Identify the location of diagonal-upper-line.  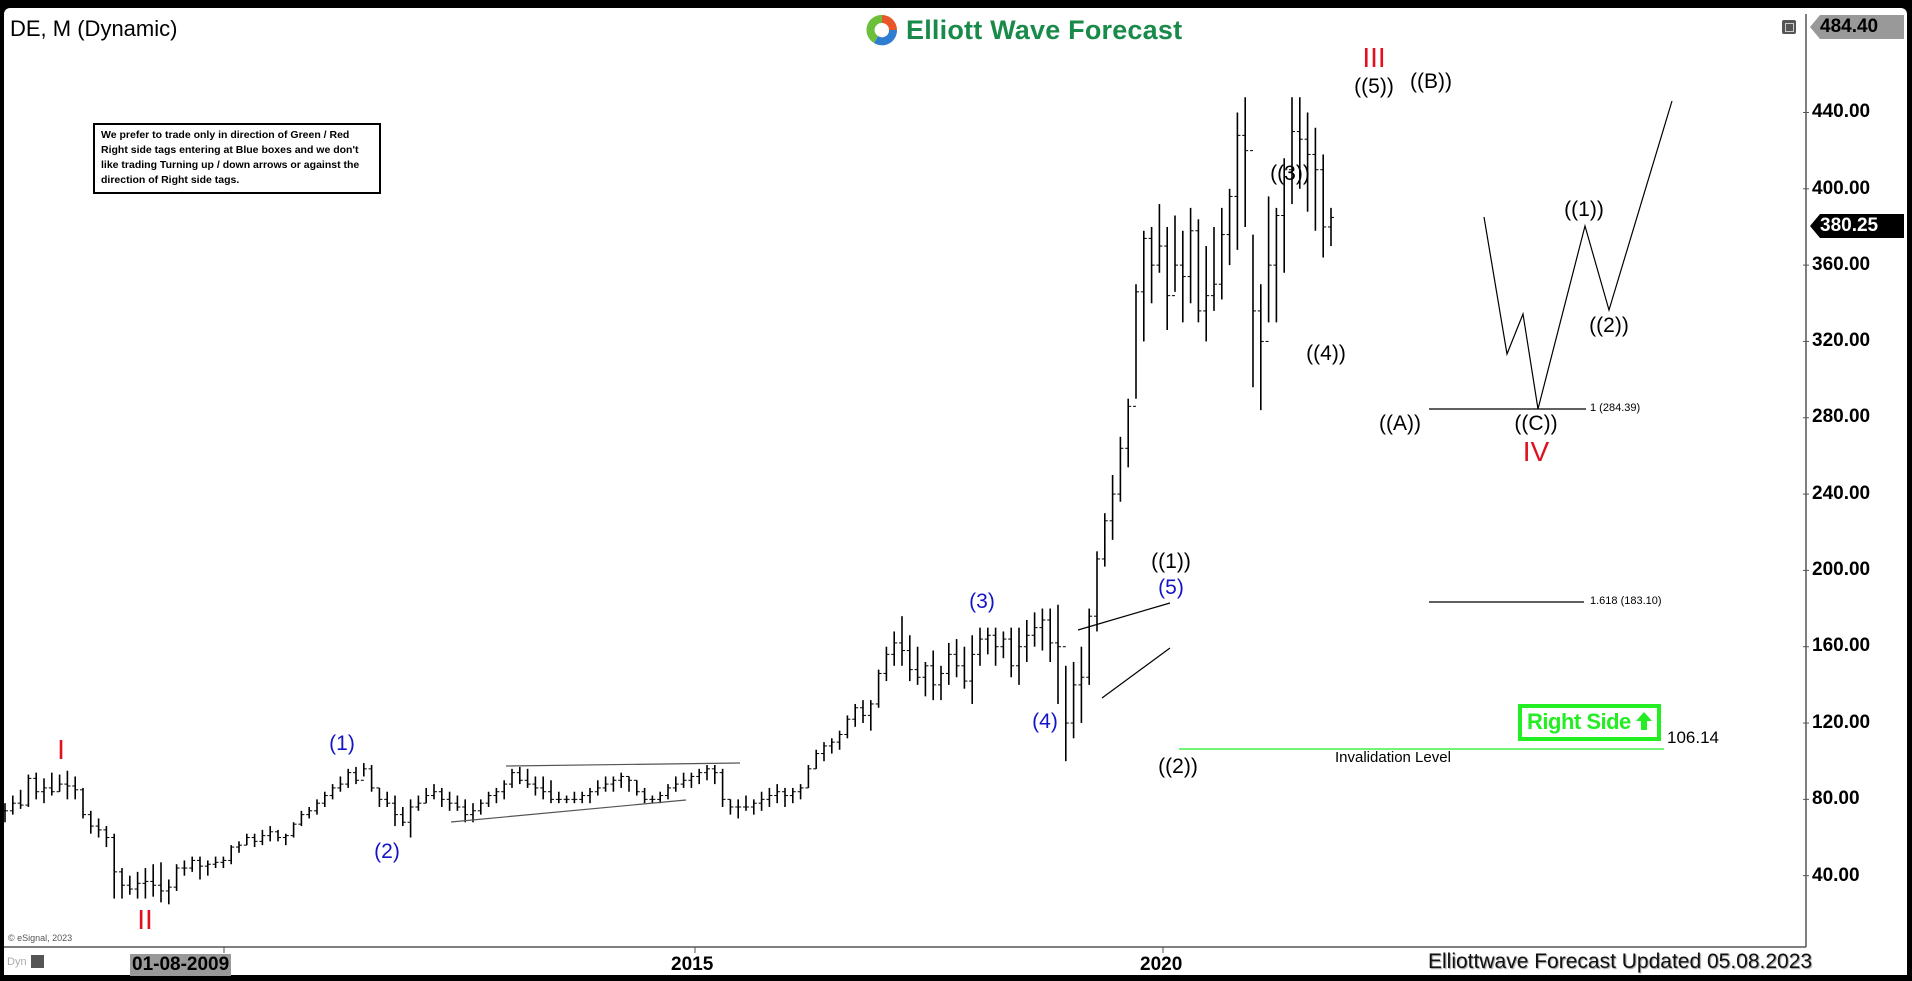
(1124, 616).